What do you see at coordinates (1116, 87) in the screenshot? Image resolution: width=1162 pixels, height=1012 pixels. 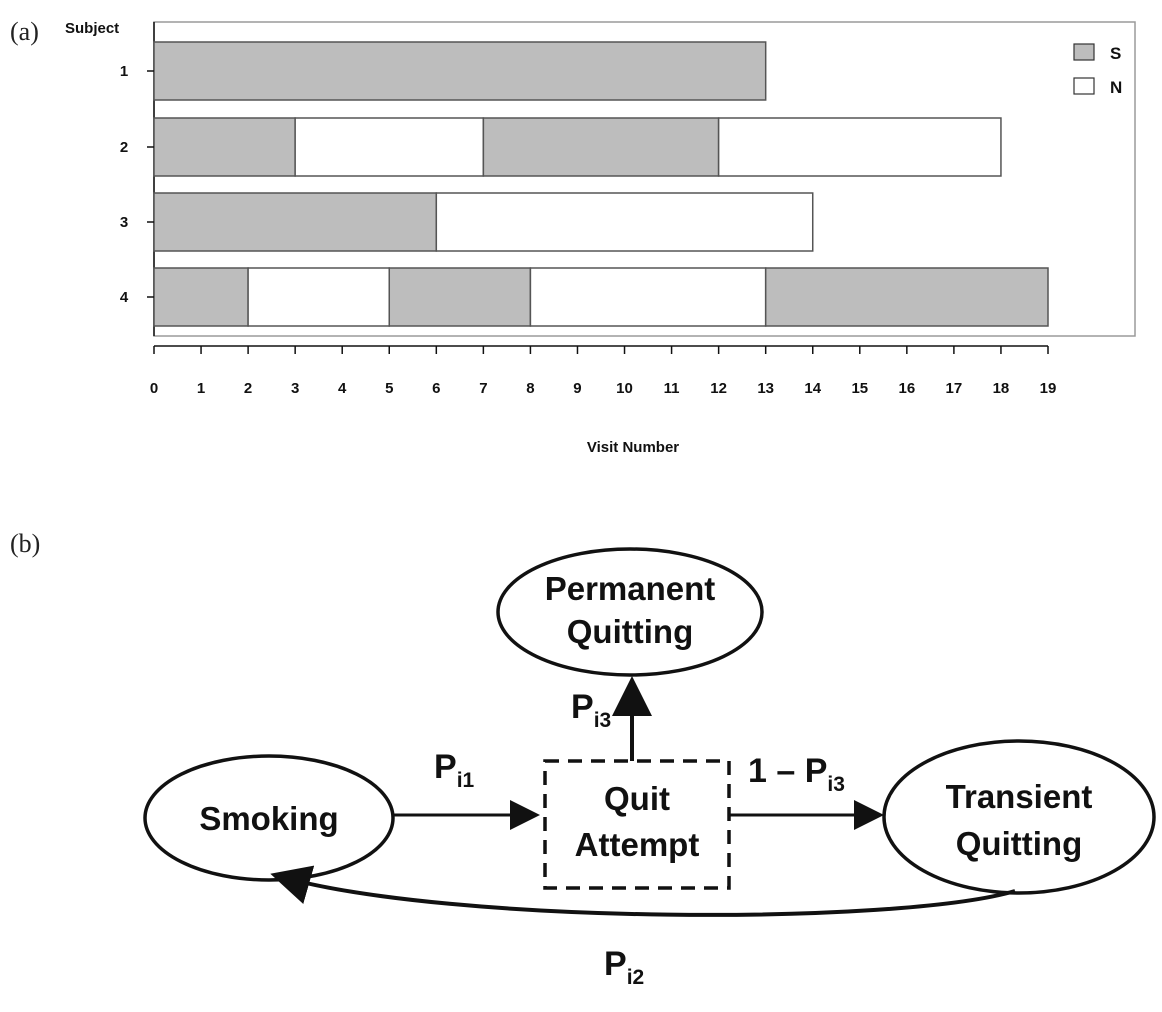 I see `legend-label-n: N` at bounding box center [1116, 87].